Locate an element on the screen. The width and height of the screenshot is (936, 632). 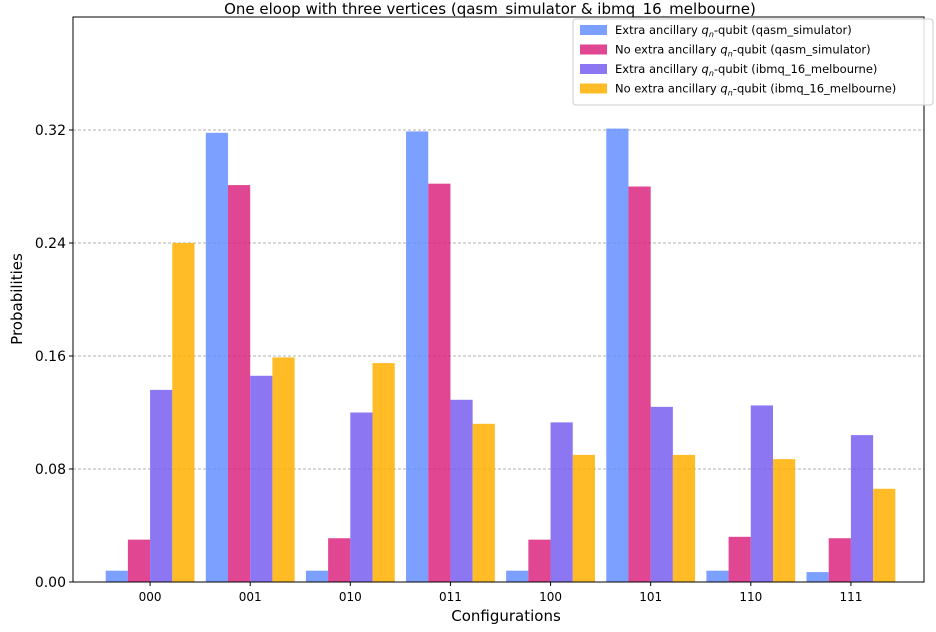
x-axis-label: Configurations is located at coordinates (506, 616).